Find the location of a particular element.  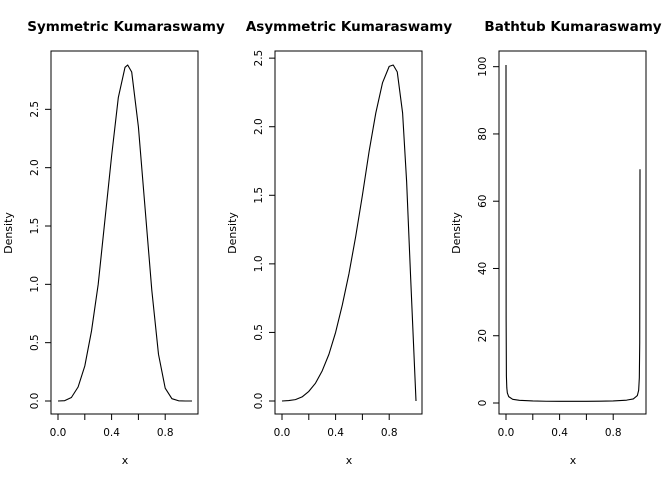

y-tick-label: 20 is located at coordinates (483, 335).